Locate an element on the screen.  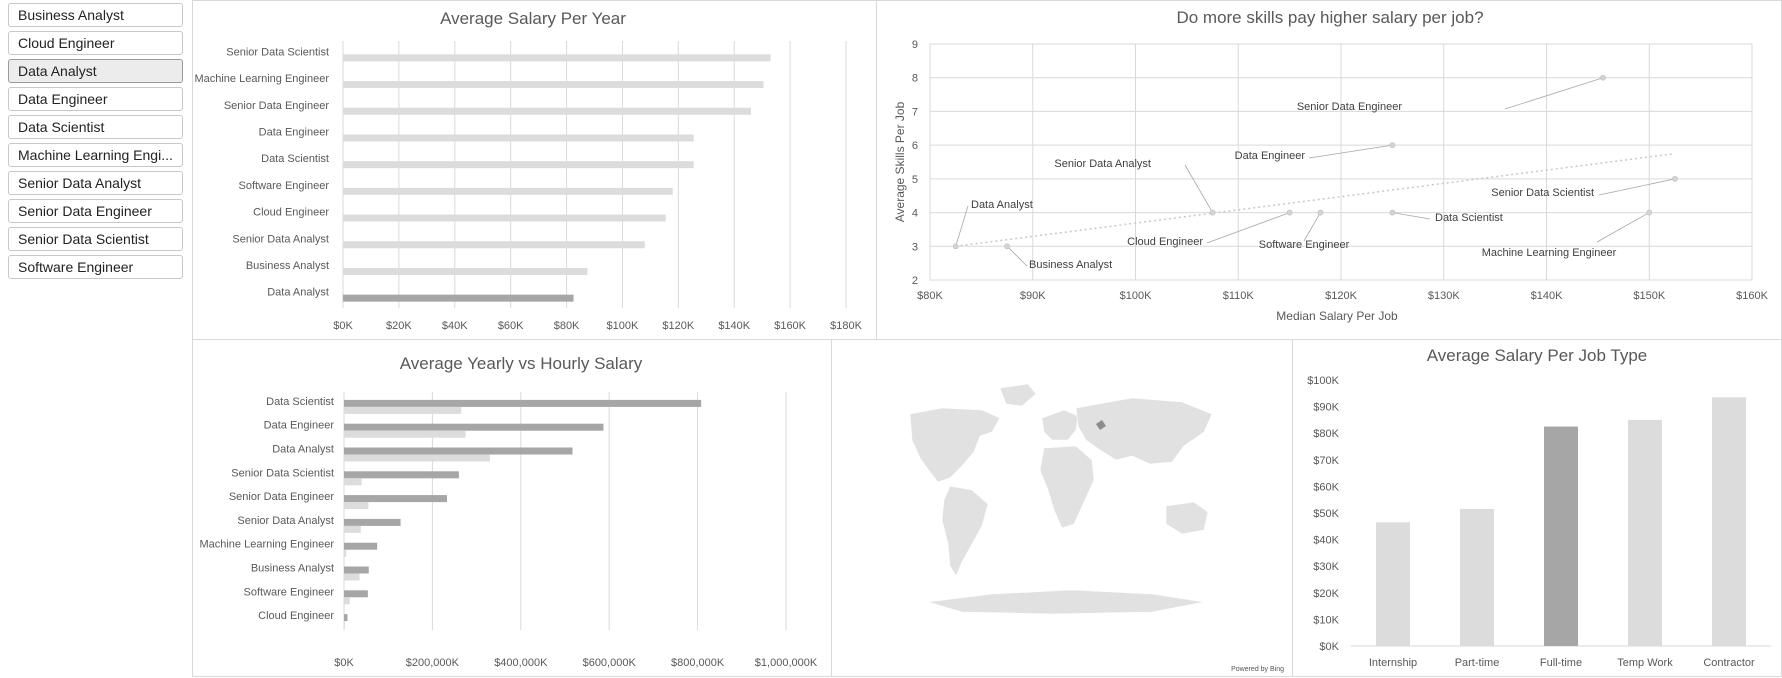
y-tick-label: 9 is located at coordinates (915, 45).